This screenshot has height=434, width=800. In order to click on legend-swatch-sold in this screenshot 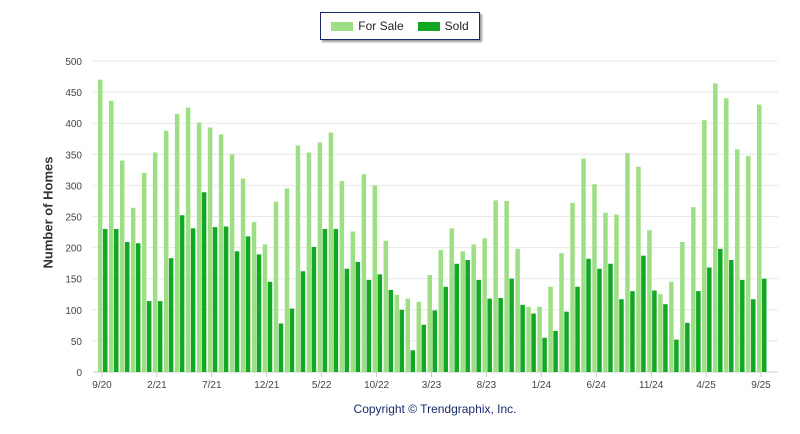, I will do `click(428, 26)`.